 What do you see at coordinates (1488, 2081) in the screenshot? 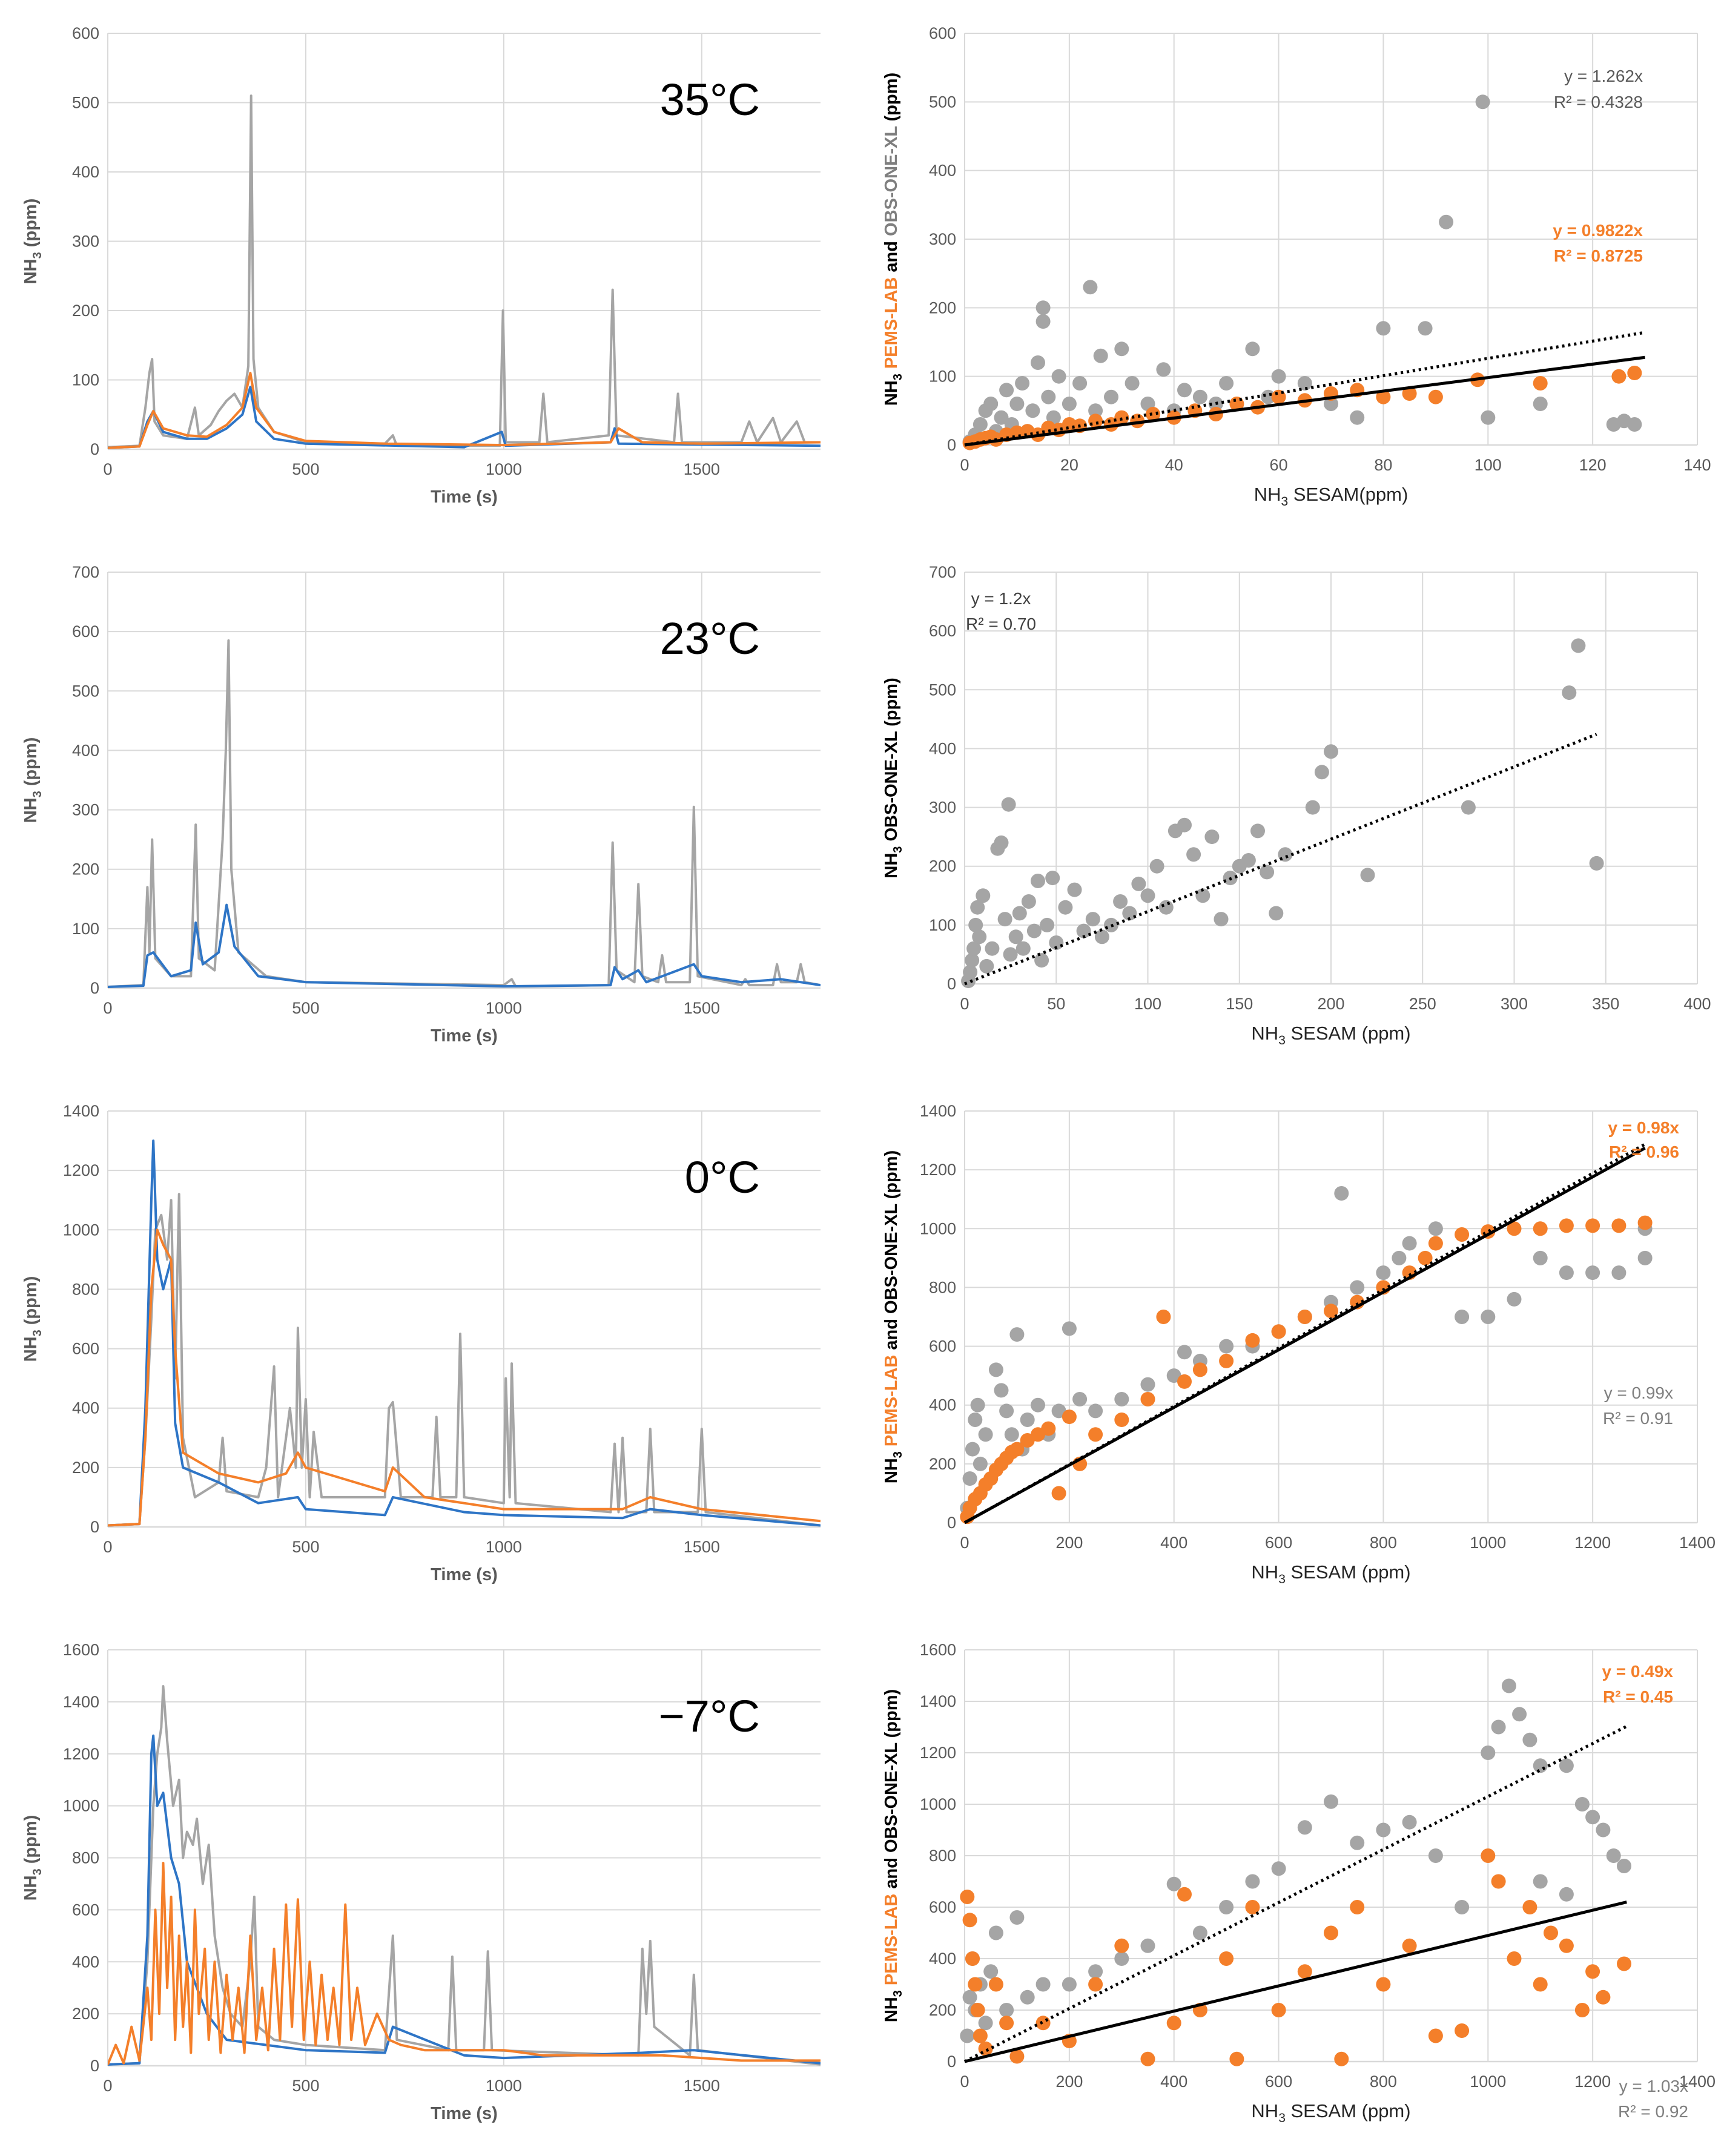
I see `x-tick-label: 1000` at bounding box center [1488, 2081].